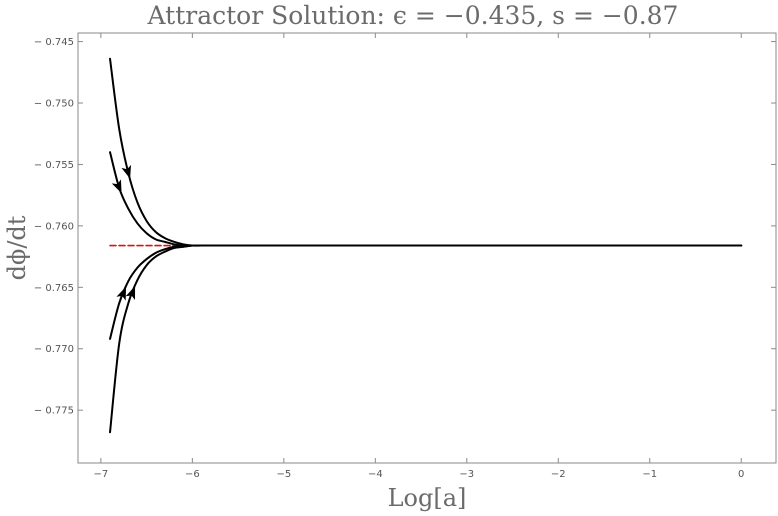 The width and height of the screenshot is (778, 516). I want to click on y-tick-label: − 0.760, so click(54, 226).